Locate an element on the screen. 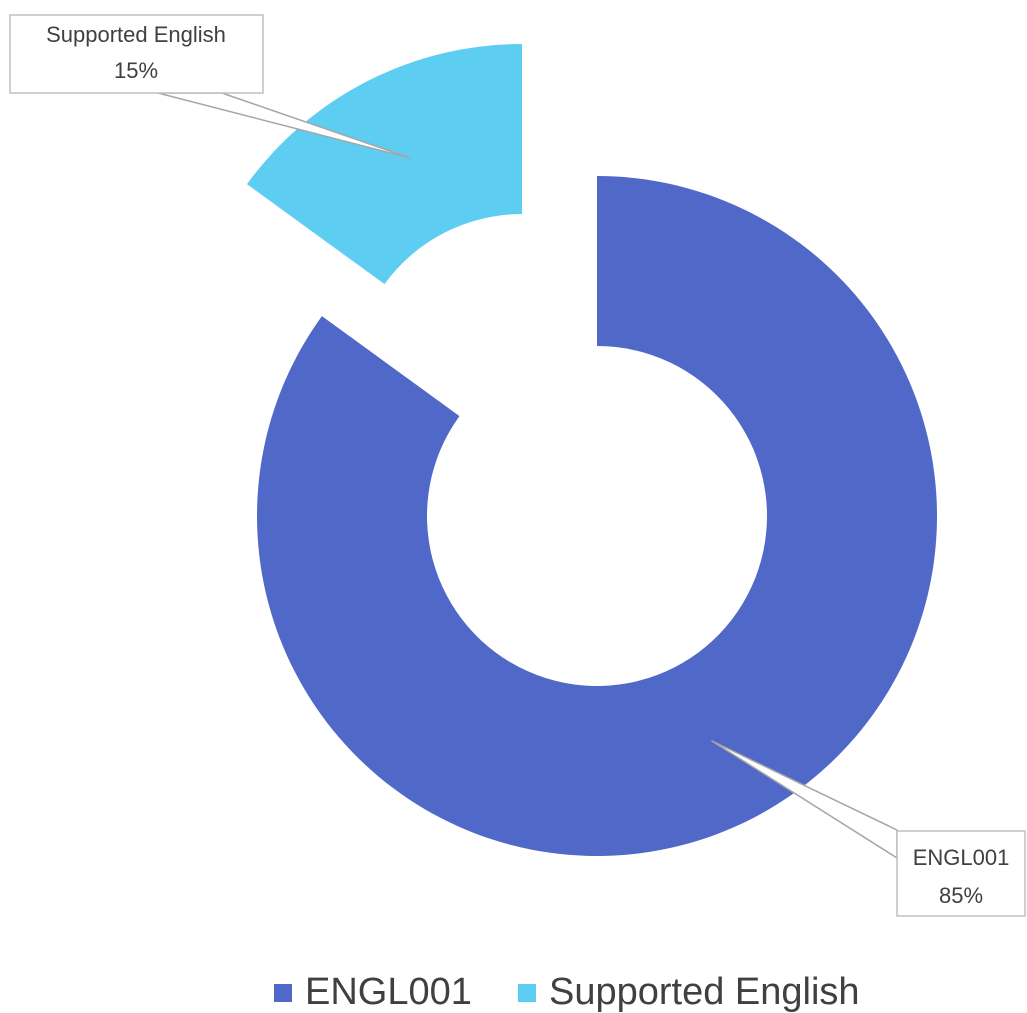 This screenshot has width=1027, height=1013. callout-box-supported-english is located at coordinates (136, 54).